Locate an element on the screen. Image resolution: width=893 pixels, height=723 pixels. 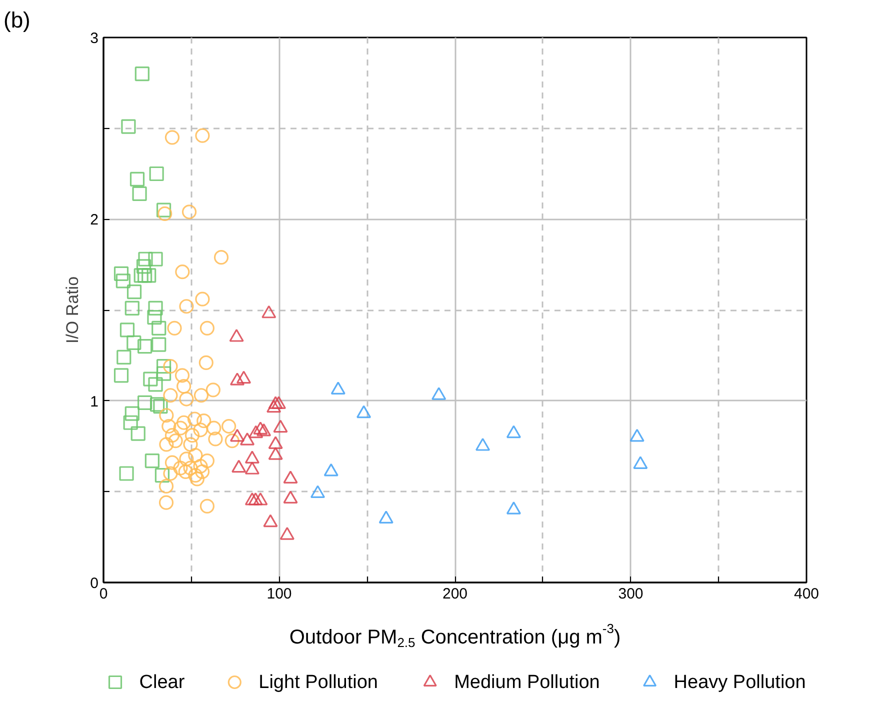
y-tick-label: 3 is located at coordinates (94, 38).